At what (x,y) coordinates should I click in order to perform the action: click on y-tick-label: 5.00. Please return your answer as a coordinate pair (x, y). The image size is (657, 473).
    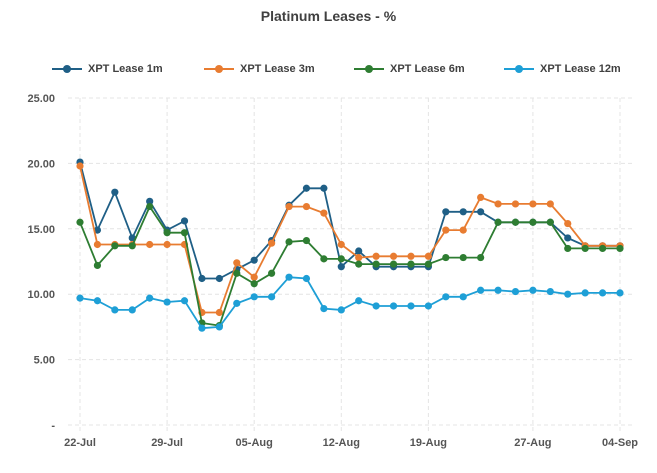
    Looking at the image, I should click on (44, 361).